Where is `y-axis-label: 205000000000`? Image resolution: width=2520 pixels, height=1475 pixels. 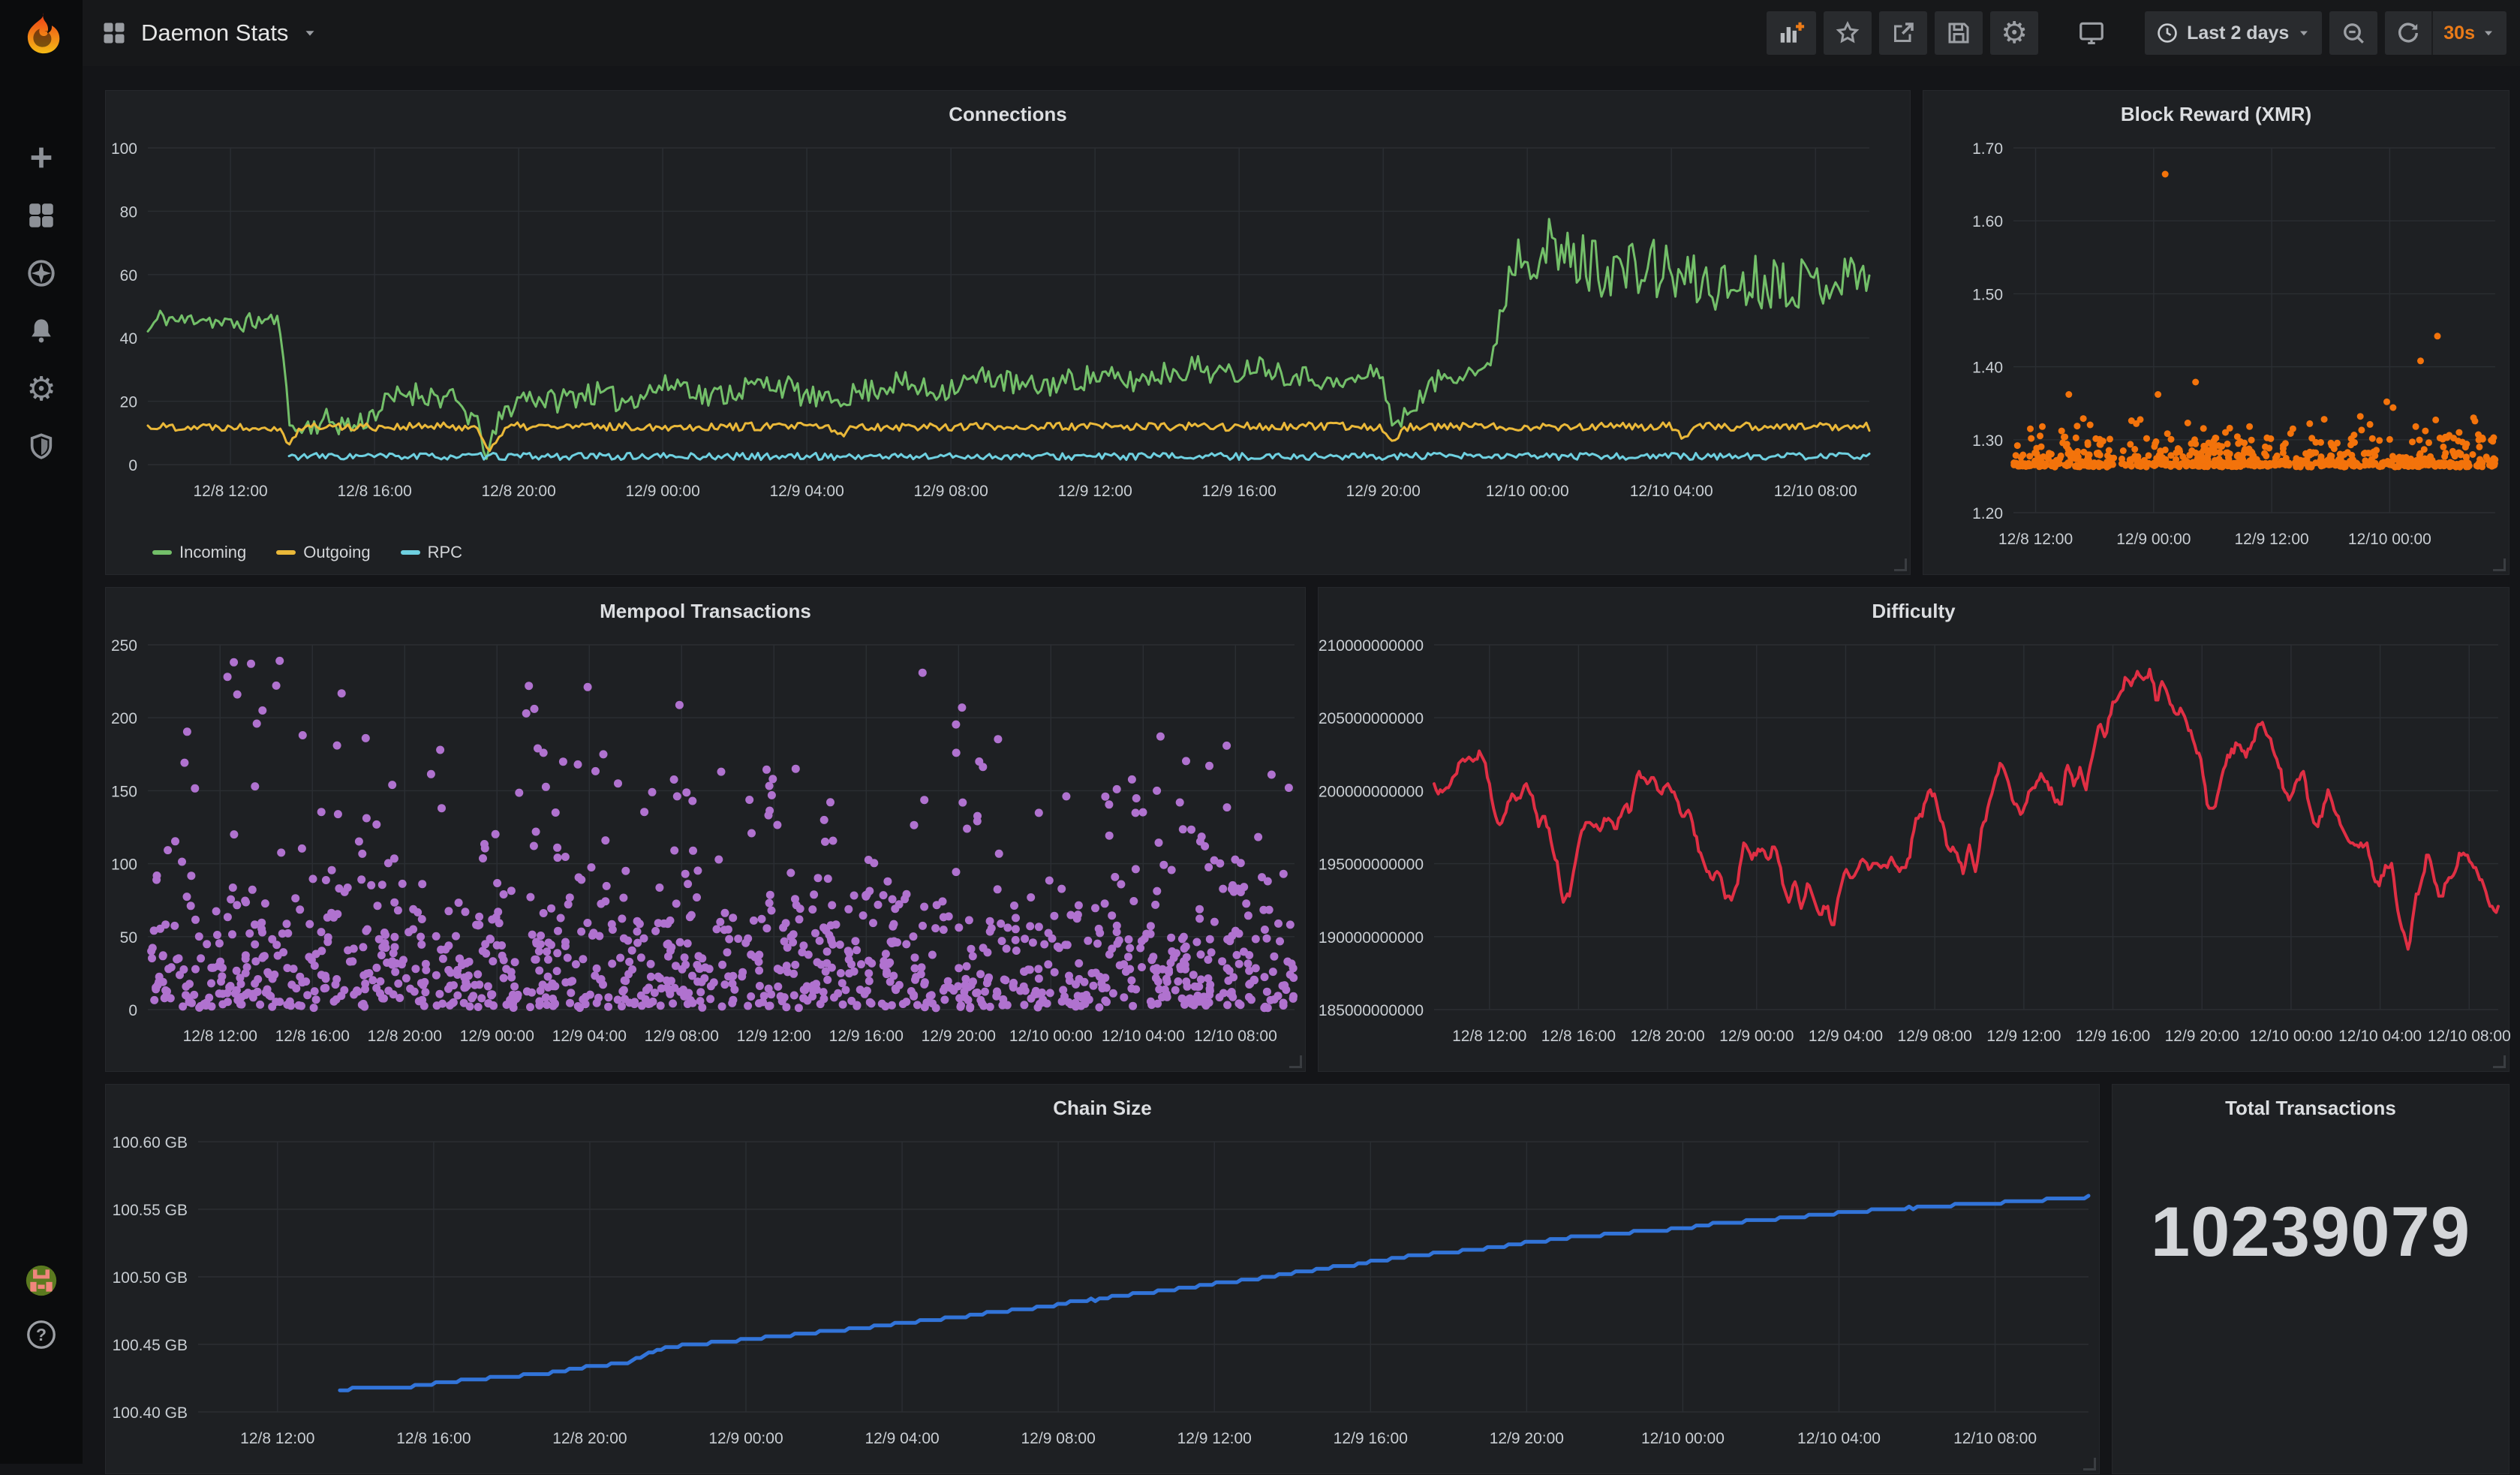 y-axis-label: 205000000000 is located at coordinates (1371, 718).